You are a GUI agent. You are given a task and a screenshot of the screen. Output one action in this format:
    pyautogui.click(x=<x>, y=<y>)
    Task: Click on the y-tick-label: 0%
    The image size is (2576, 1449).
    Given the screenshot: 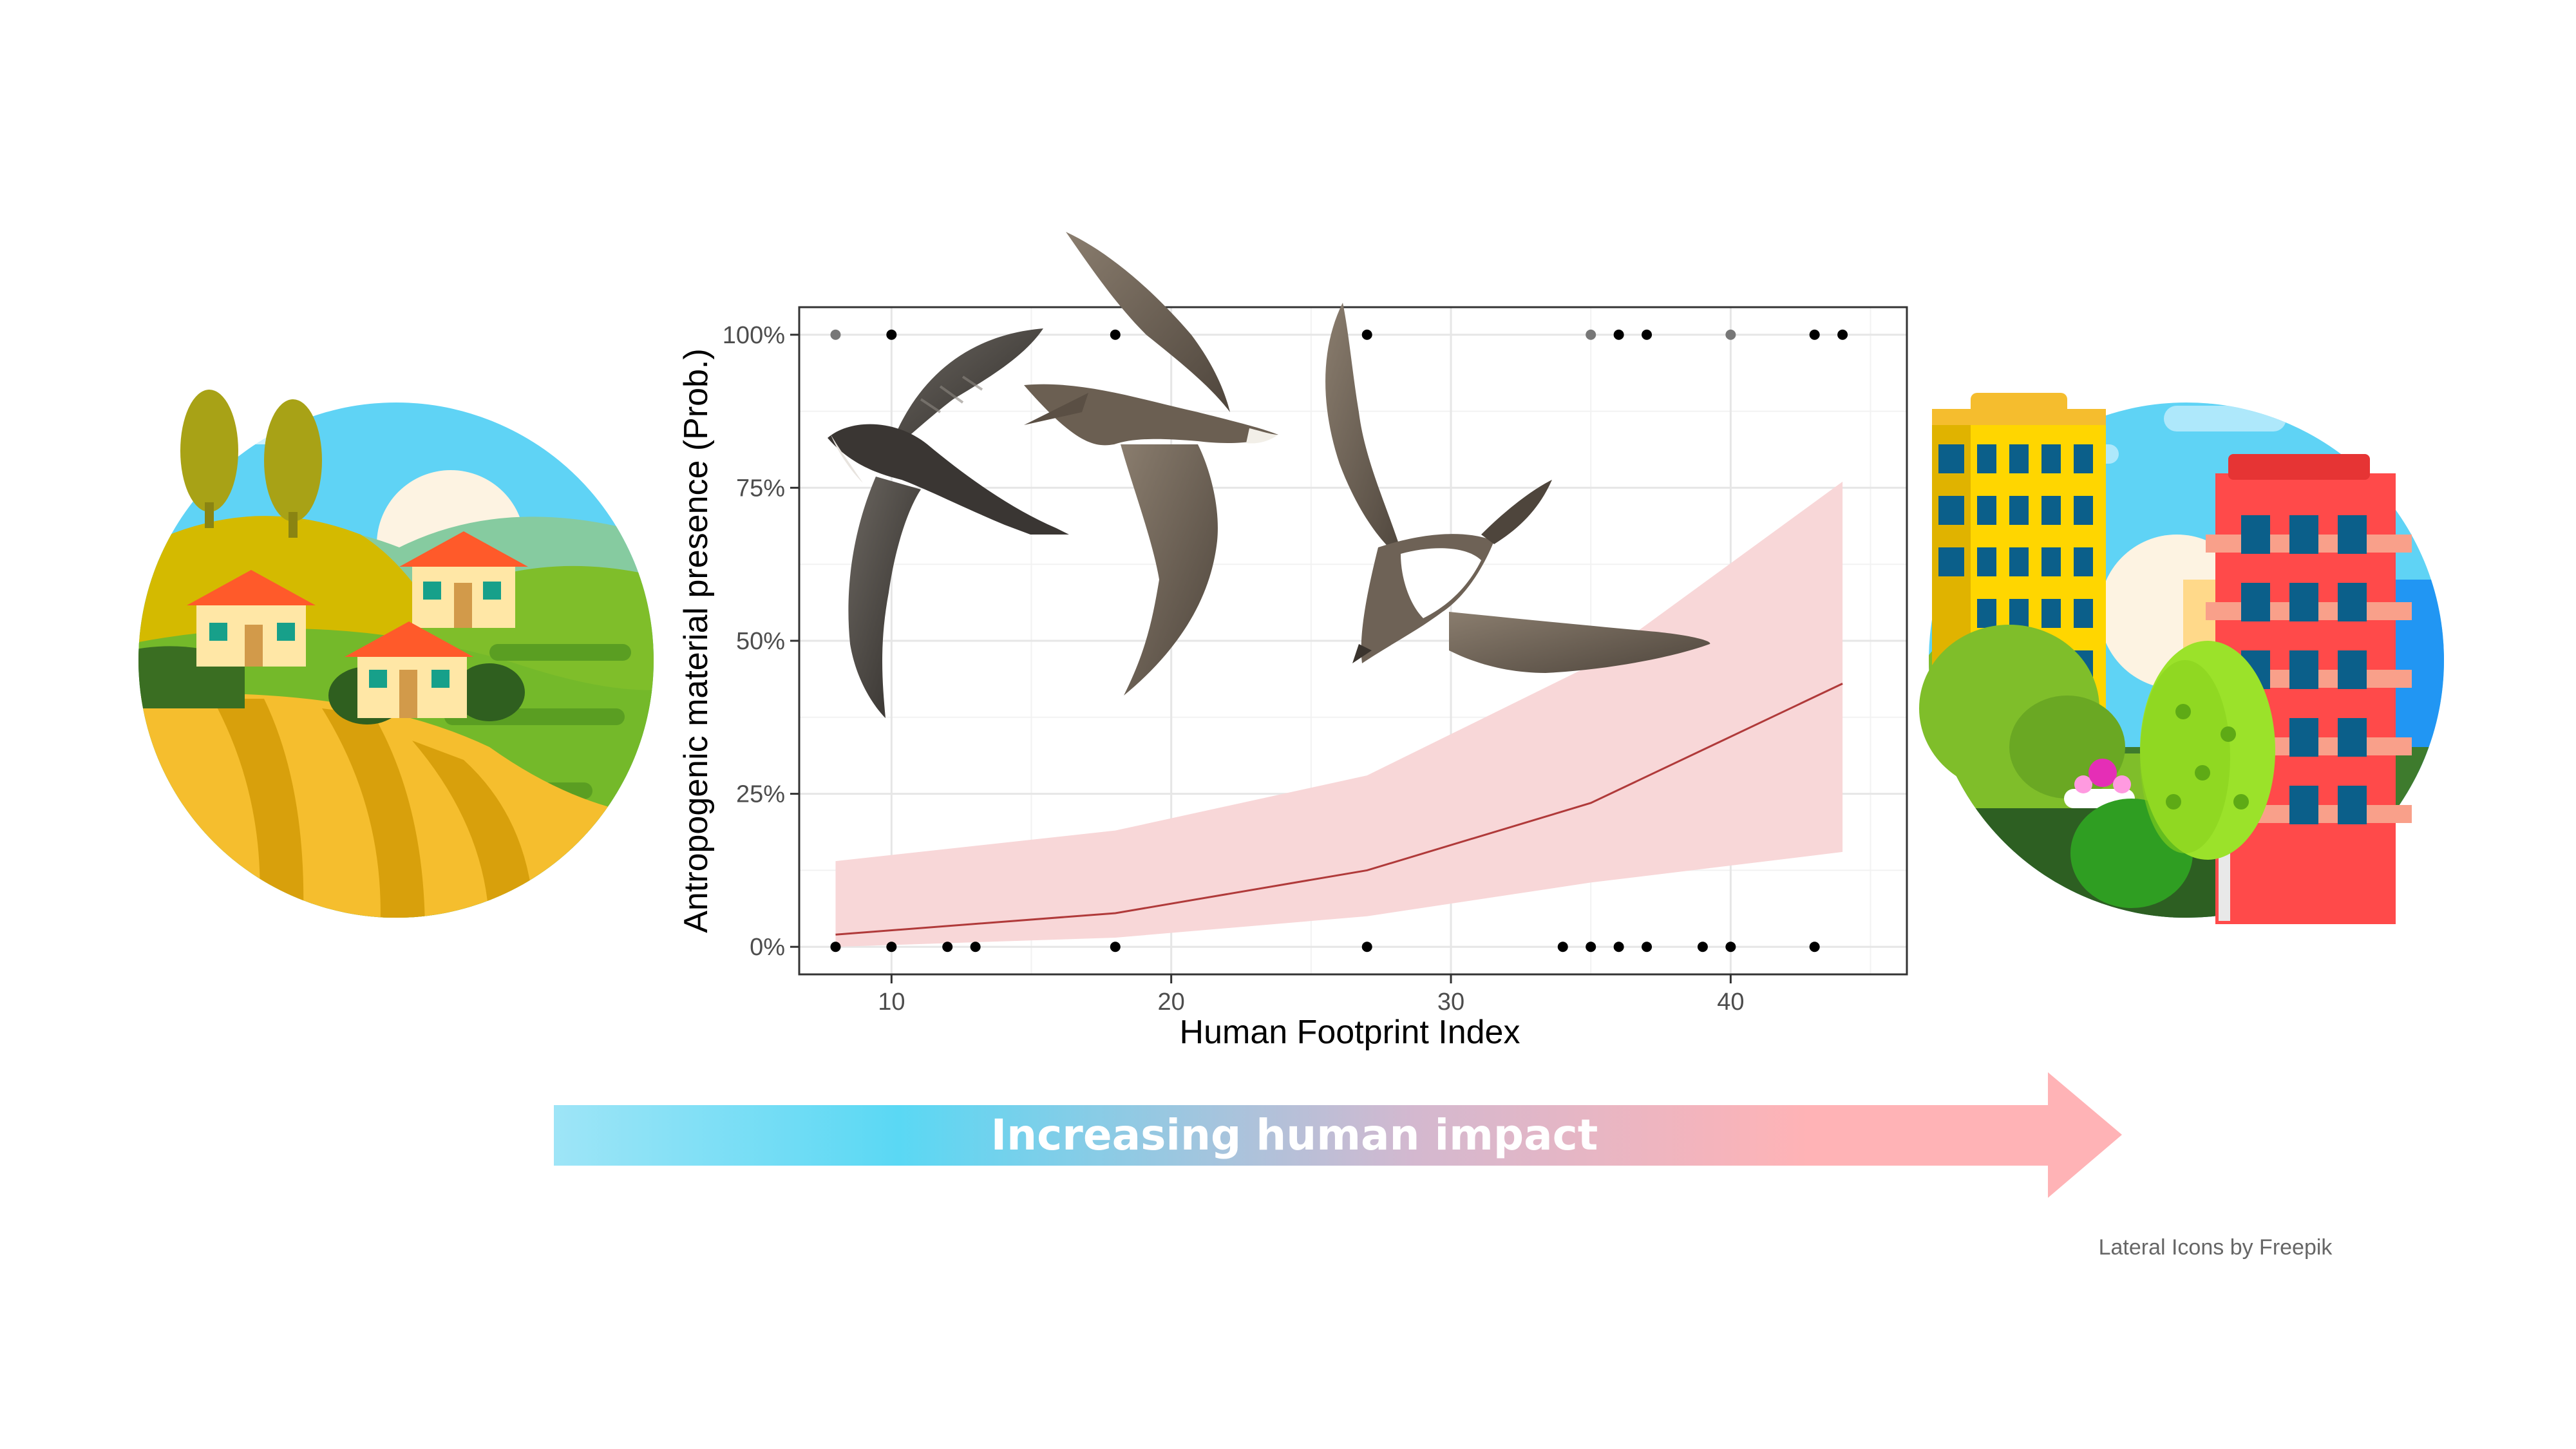 What is the action you would take?
    pyautogui.click(x=767, y=947)
    